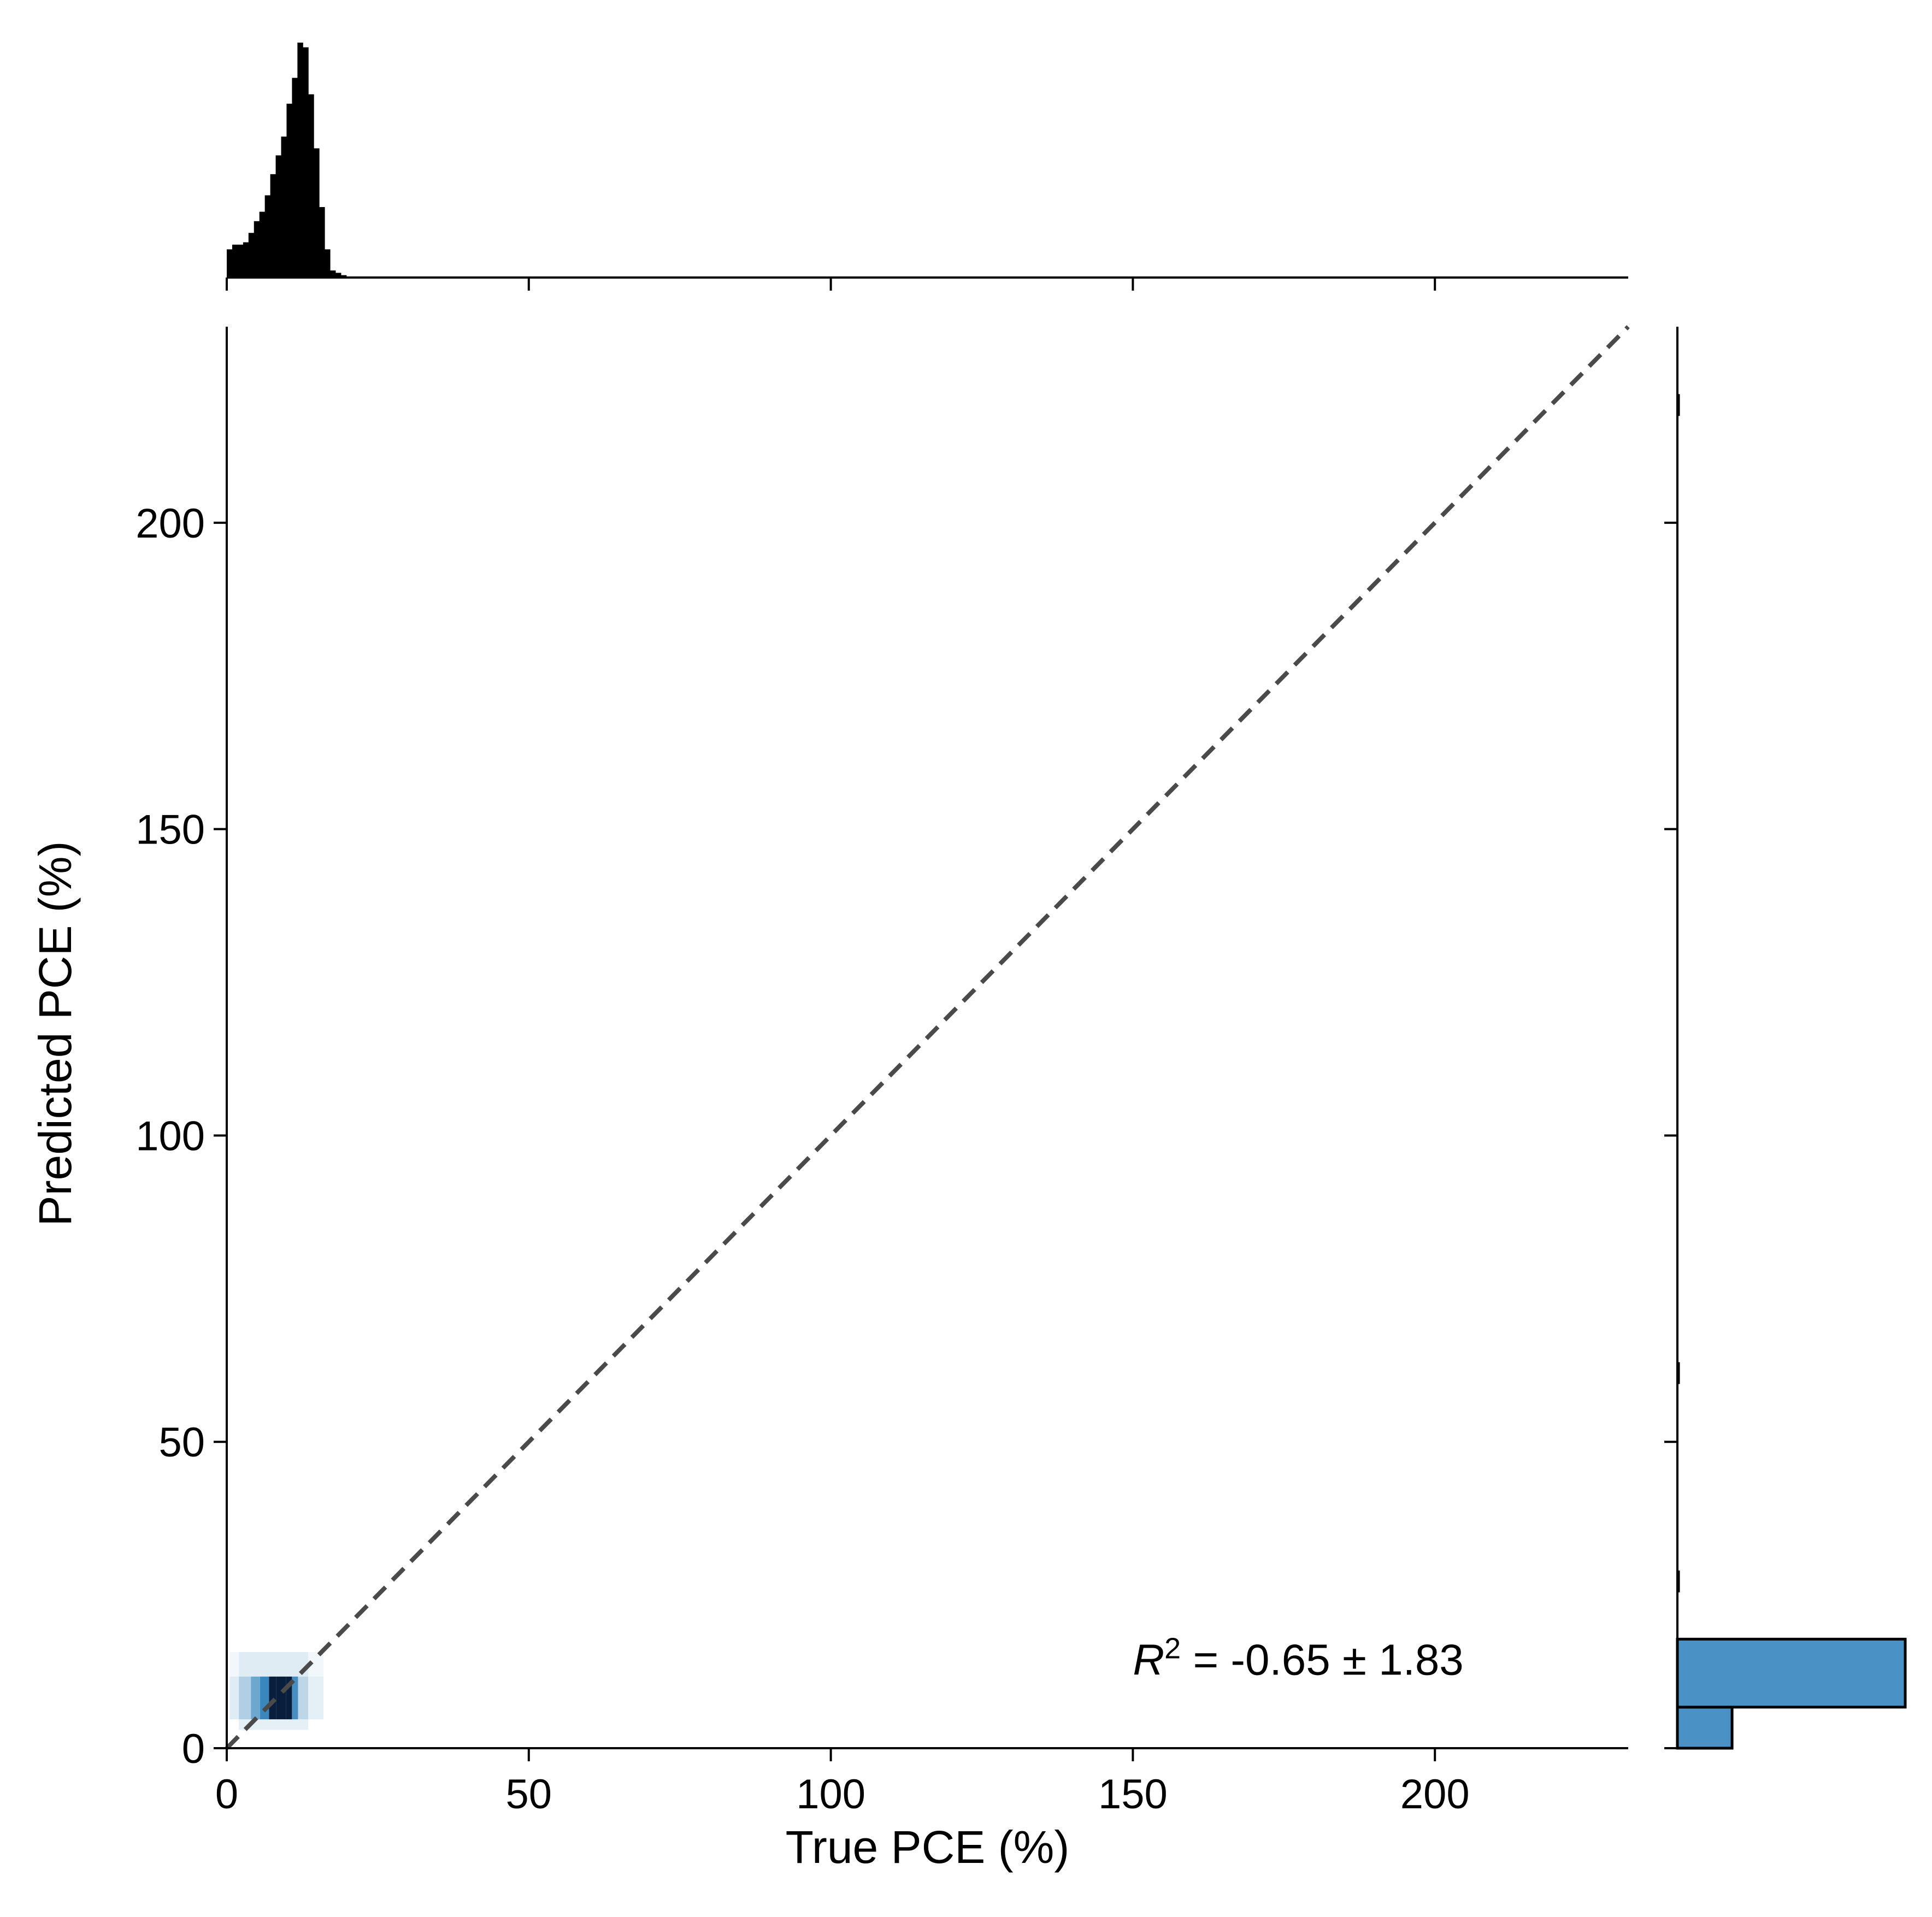 The width and height of the screenshot is (1932, 1917). What do you see at coordinates (1322, 1660) in the screenshot?
I see `r-squared-value: = -0.65 ± 1.83` at bounding box center [1322, 1660].